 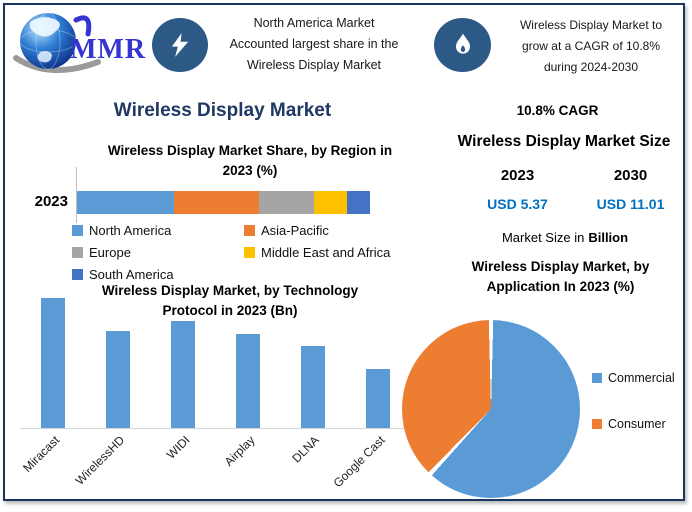 I want to click on region-stacked-bar, so click(x=223, y=202).